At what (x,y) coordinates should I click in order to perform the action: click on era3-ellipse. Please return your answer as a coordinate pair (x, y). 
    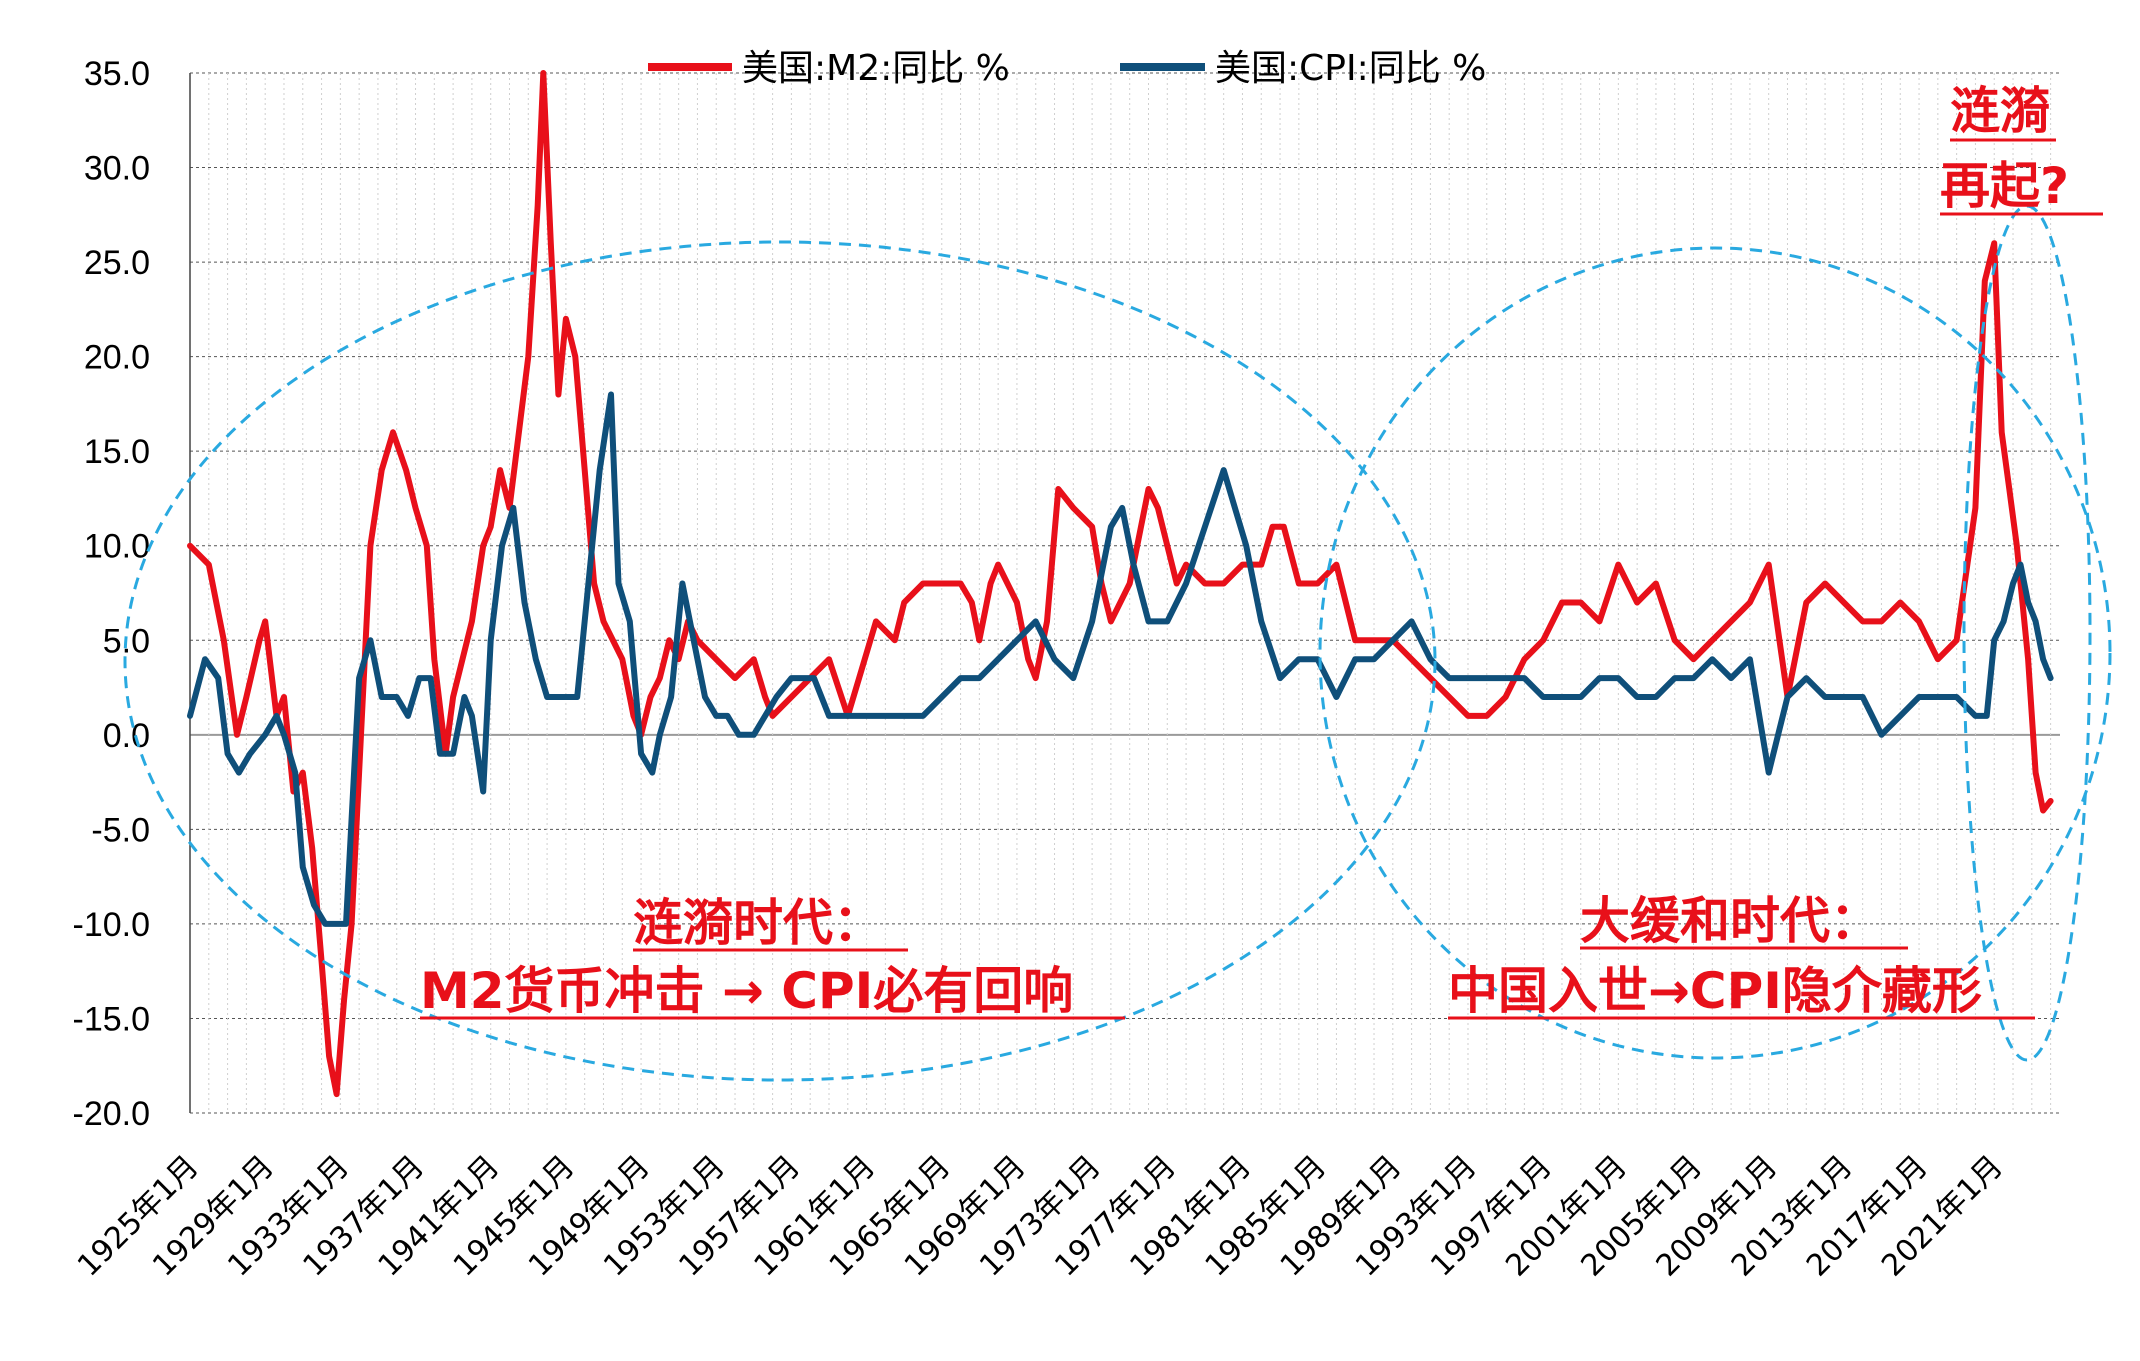
    Looking at the image, I should click on (2027, 633).